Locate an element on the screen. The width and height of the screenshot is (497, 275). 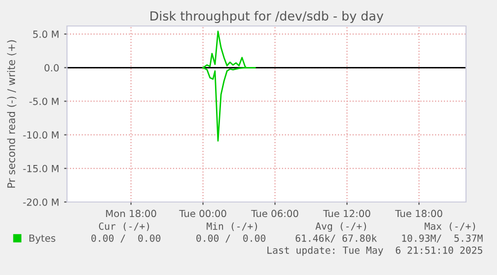
y-tick-label: -15.0 M is located at coordinates (40, 168).